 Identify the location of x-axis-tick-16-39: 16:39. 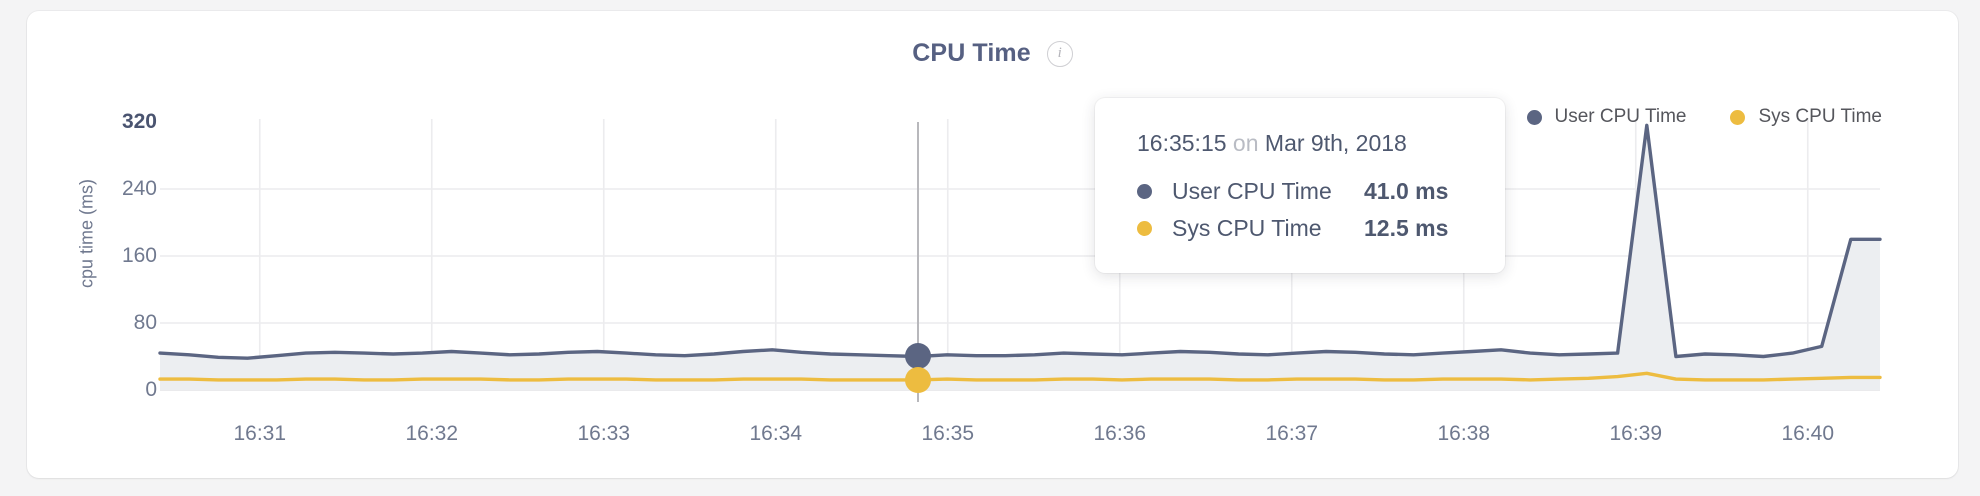
(1636, 433).